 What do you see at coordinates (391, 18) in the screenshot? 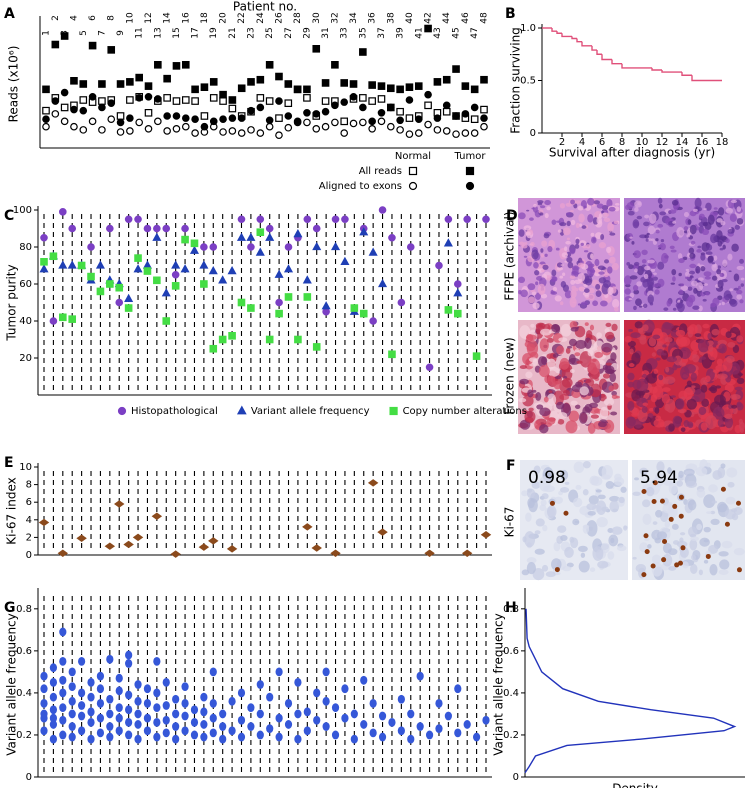
I see `x-tick-label: 38` at bounding box center [391, 18].